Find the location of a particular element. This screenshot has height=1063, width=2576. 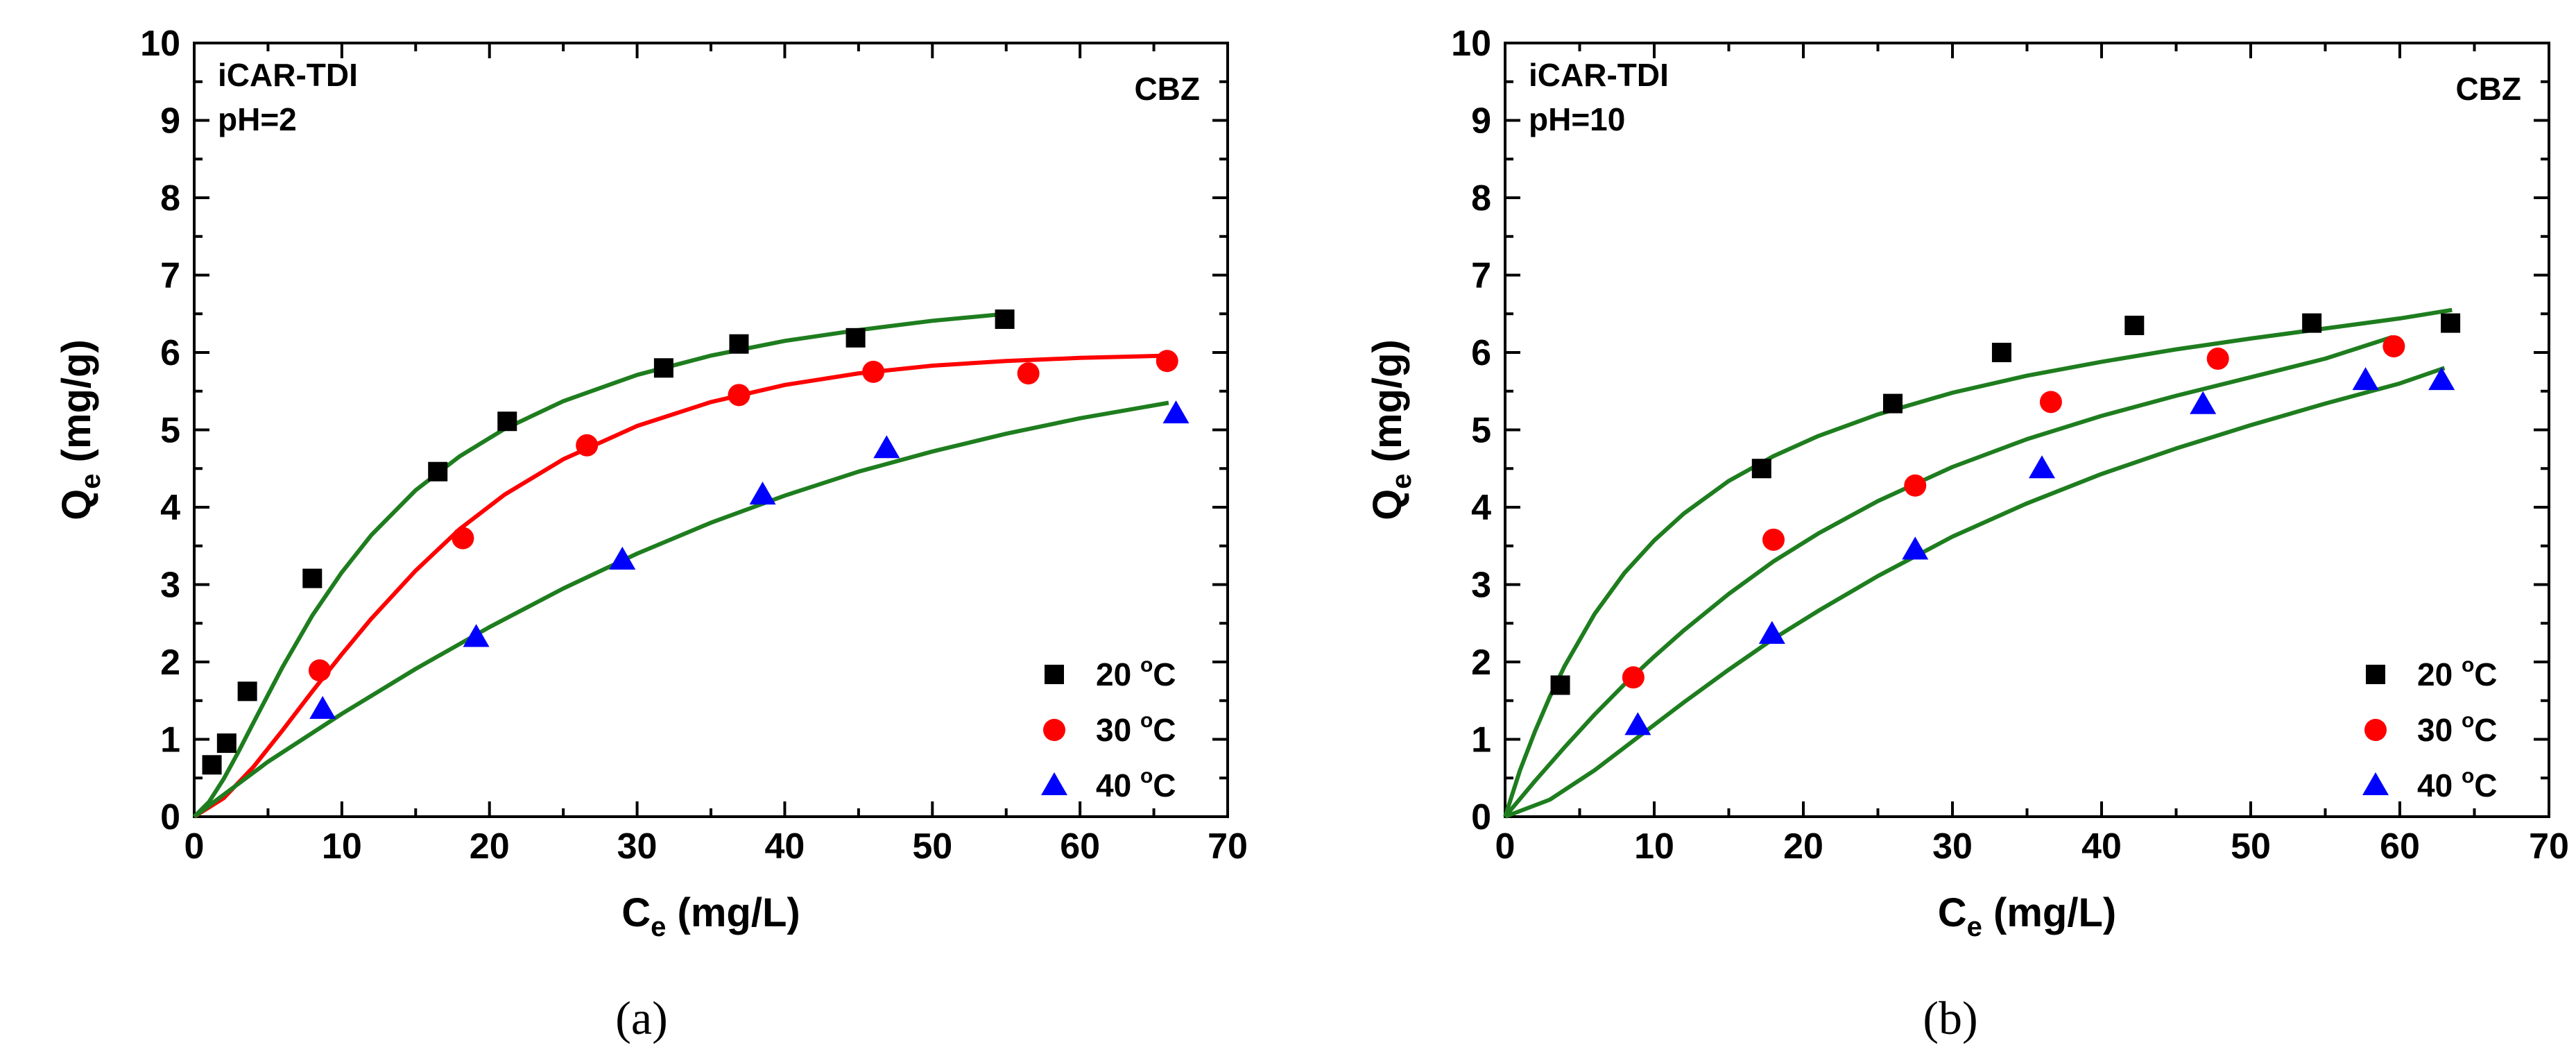

x-tick-label: 60 is located at coordinates (2400, 846).